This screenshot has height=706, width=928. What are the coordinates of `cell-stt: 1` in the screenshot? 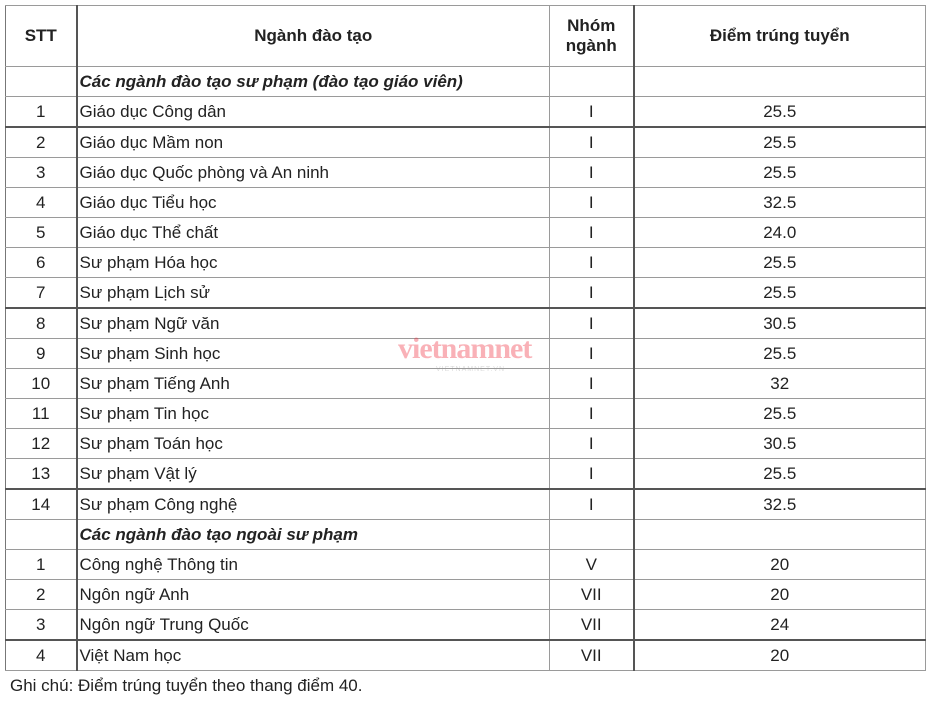 It's located at (41, 112).